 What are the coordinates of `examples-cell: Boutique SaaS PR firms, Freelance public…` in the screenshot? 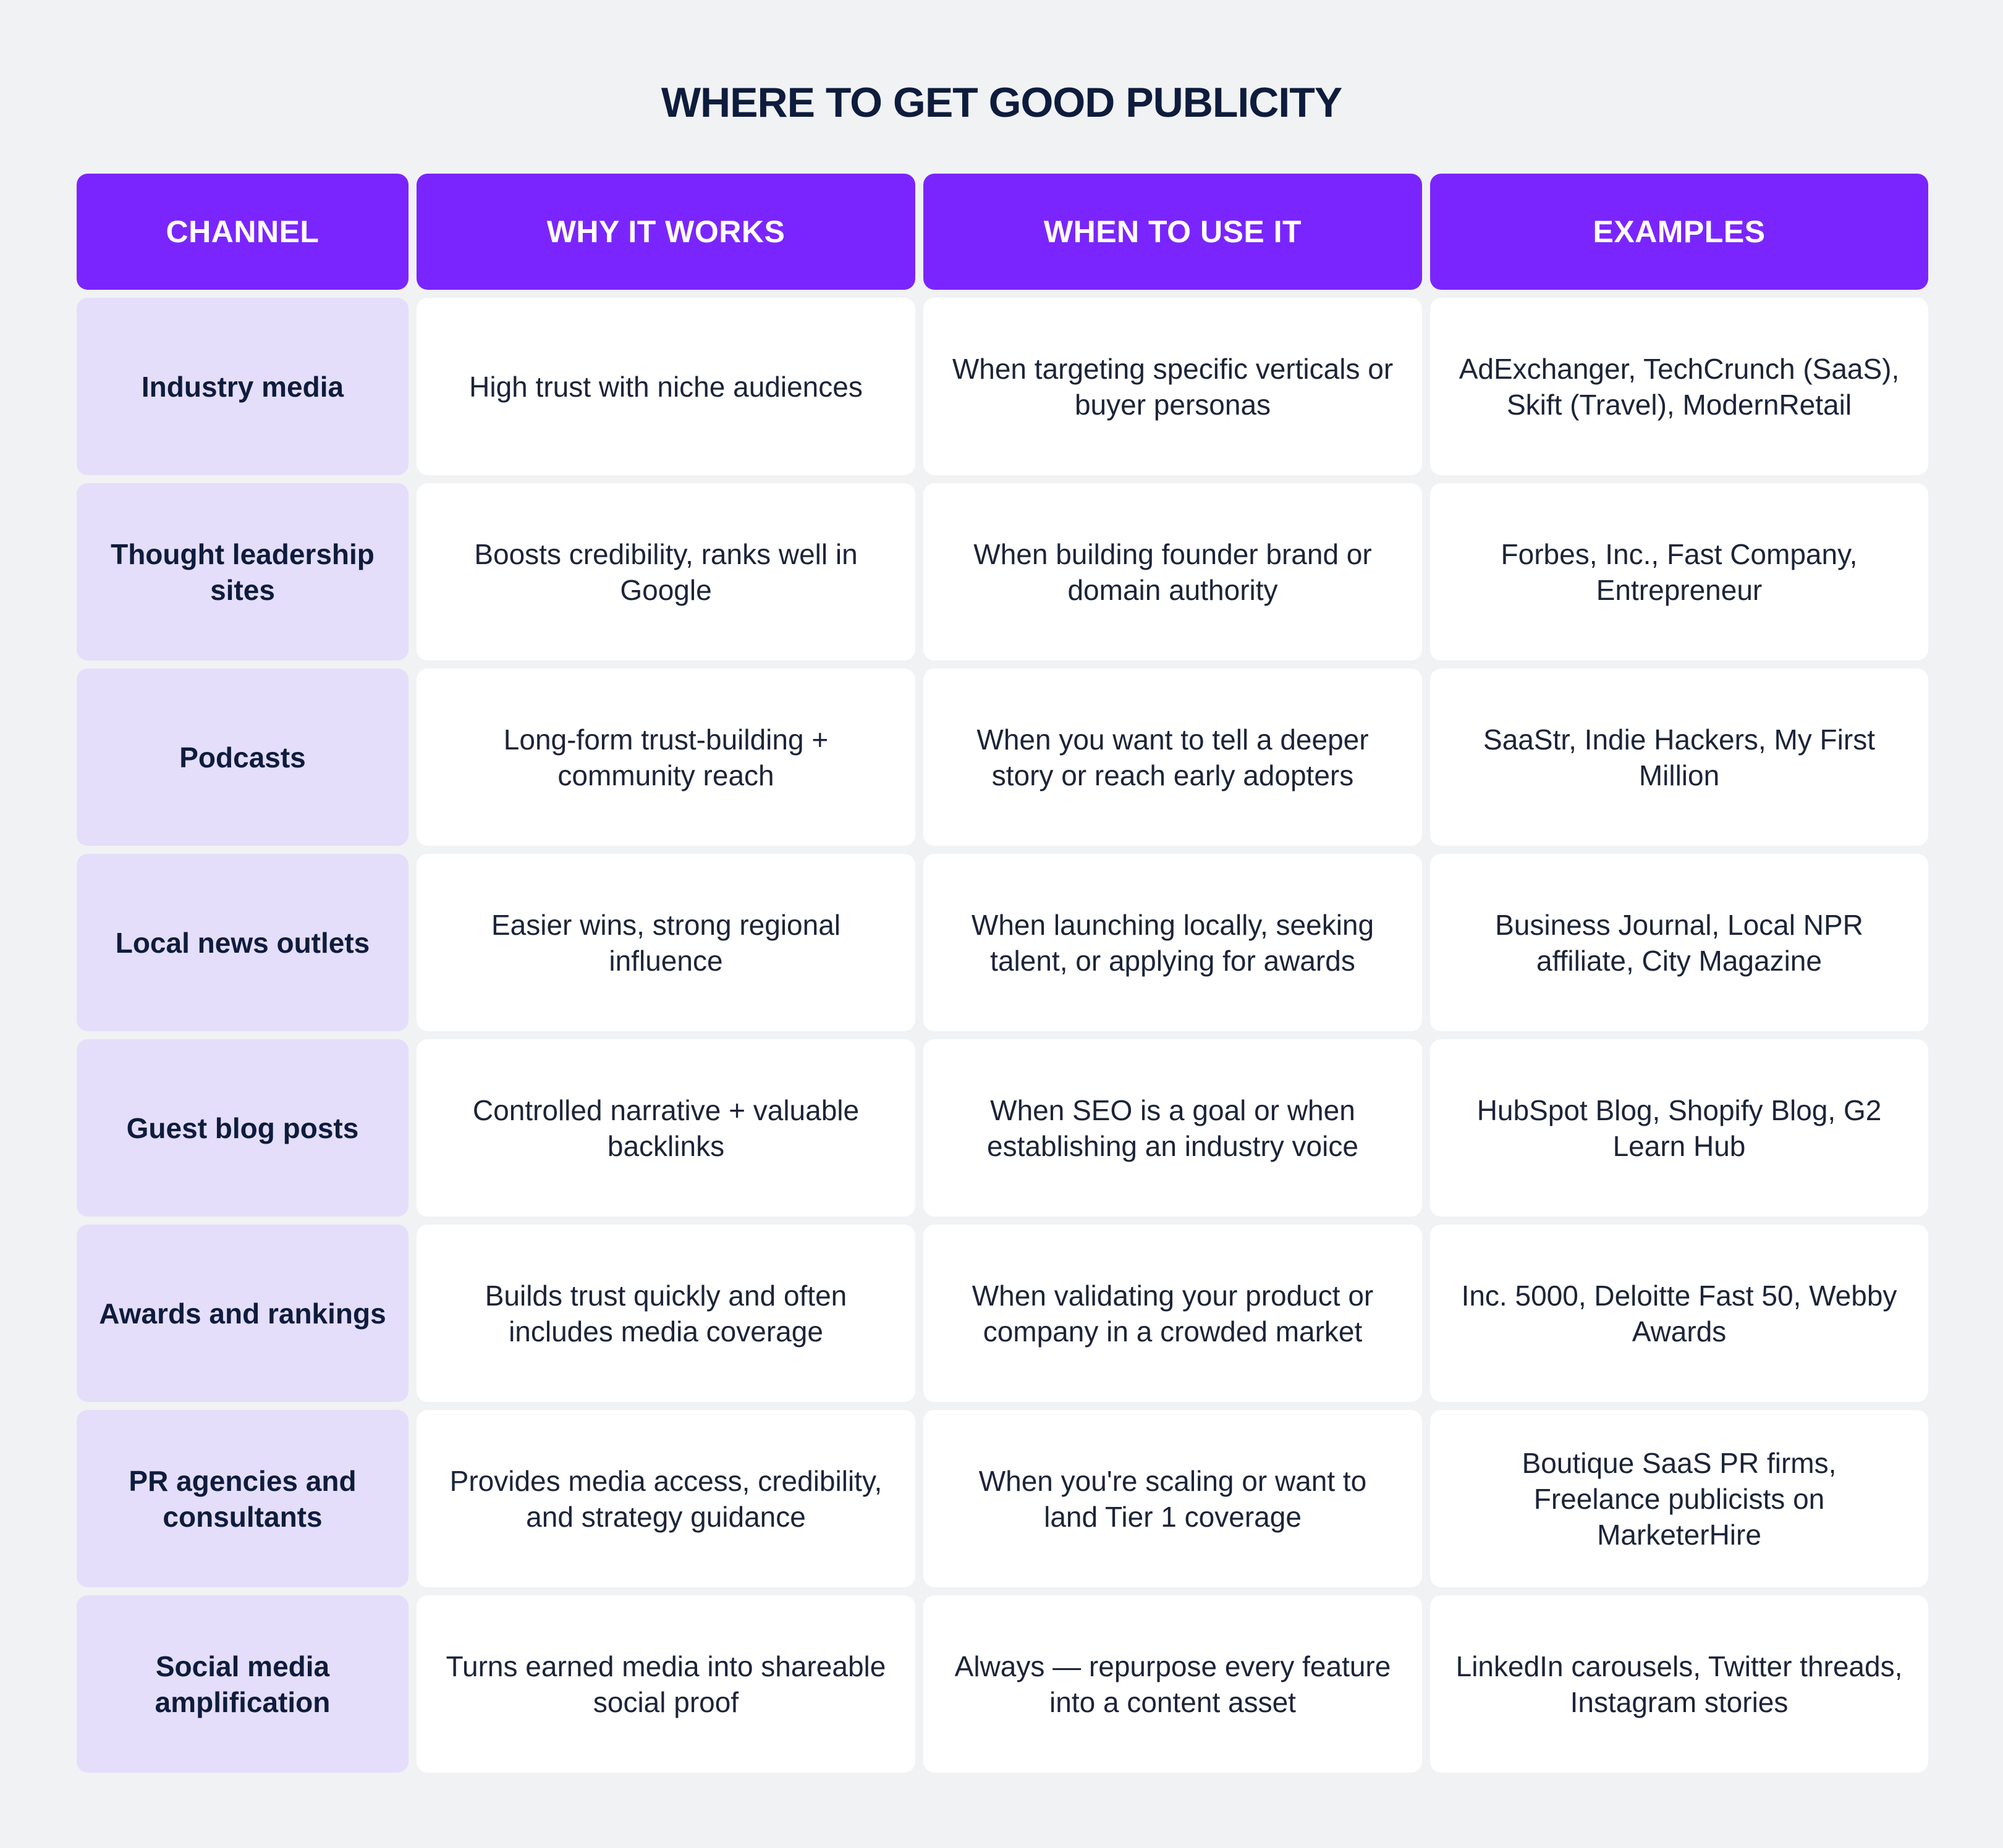 It's located at (1679, 1498).